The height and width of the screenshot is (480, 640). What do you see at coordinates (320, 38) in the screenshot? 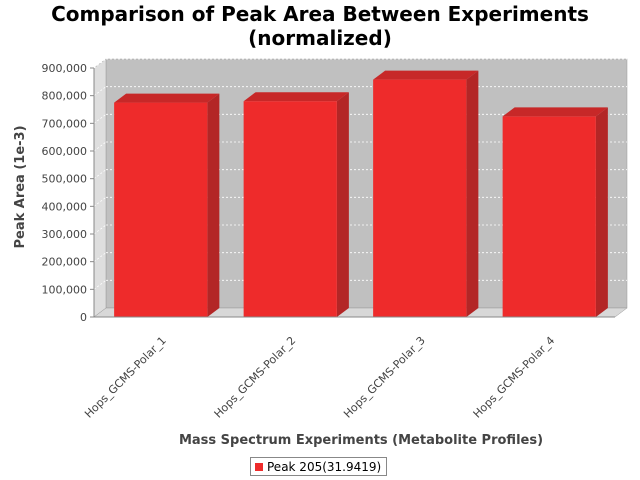
I see `chart-title-line-2: (normalized)` at bounding box center [320, 38].